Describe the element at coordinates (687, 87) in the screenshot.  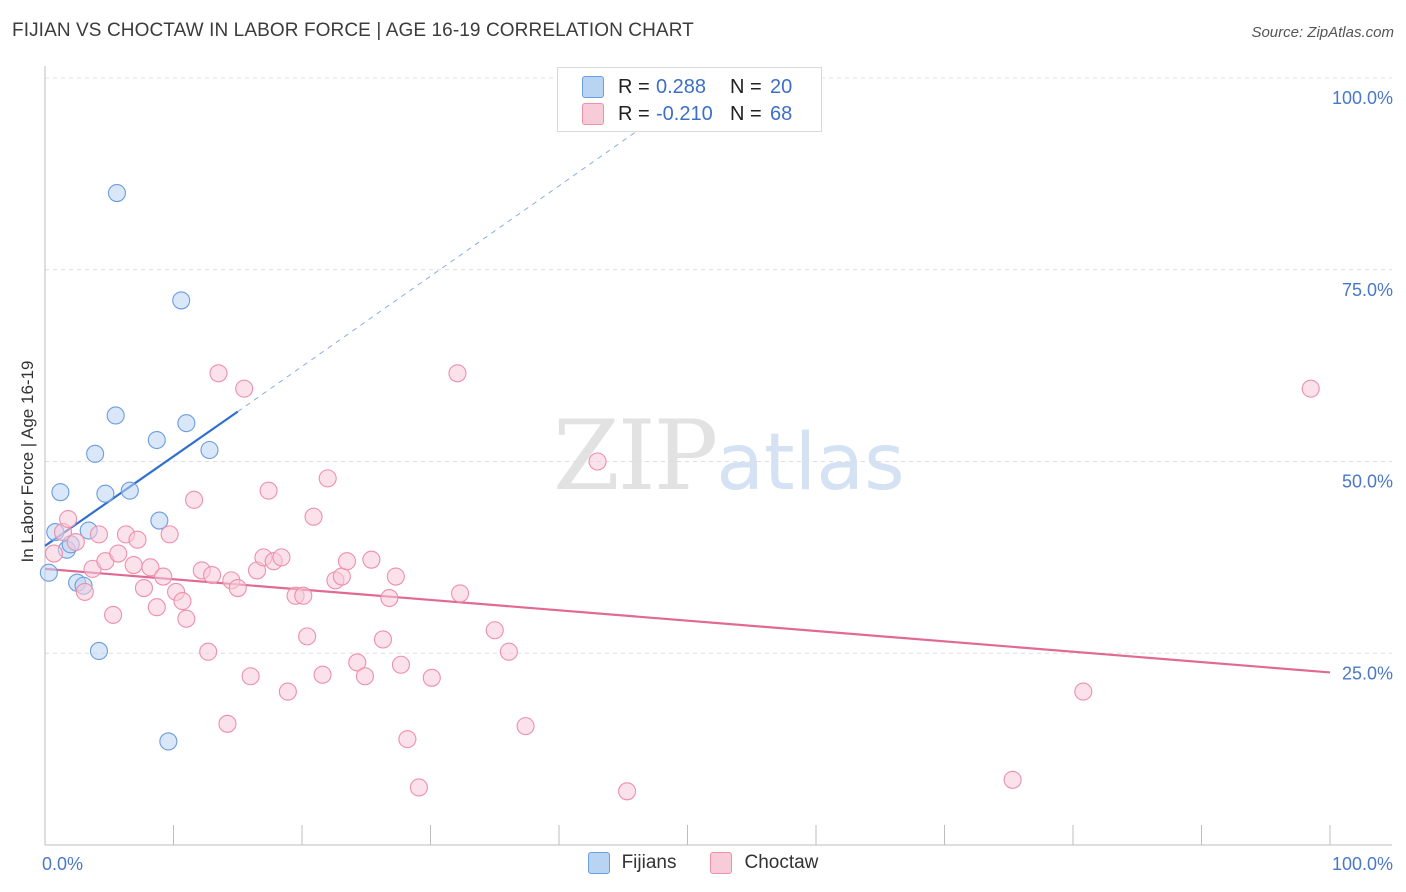
I see `legend-row-fijians: R = 0.288 N = 20` at that location.